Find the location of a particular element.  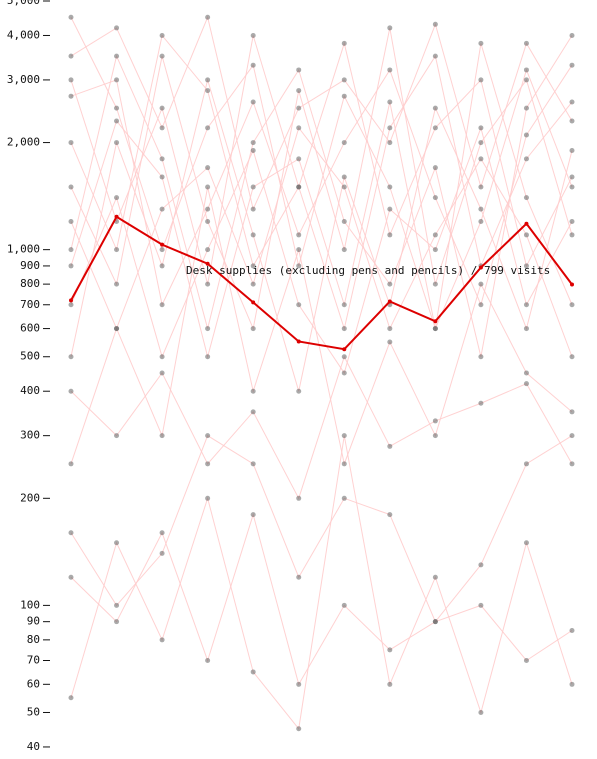

y-tick-label: 5,000 is located at coordinates (23, 3).